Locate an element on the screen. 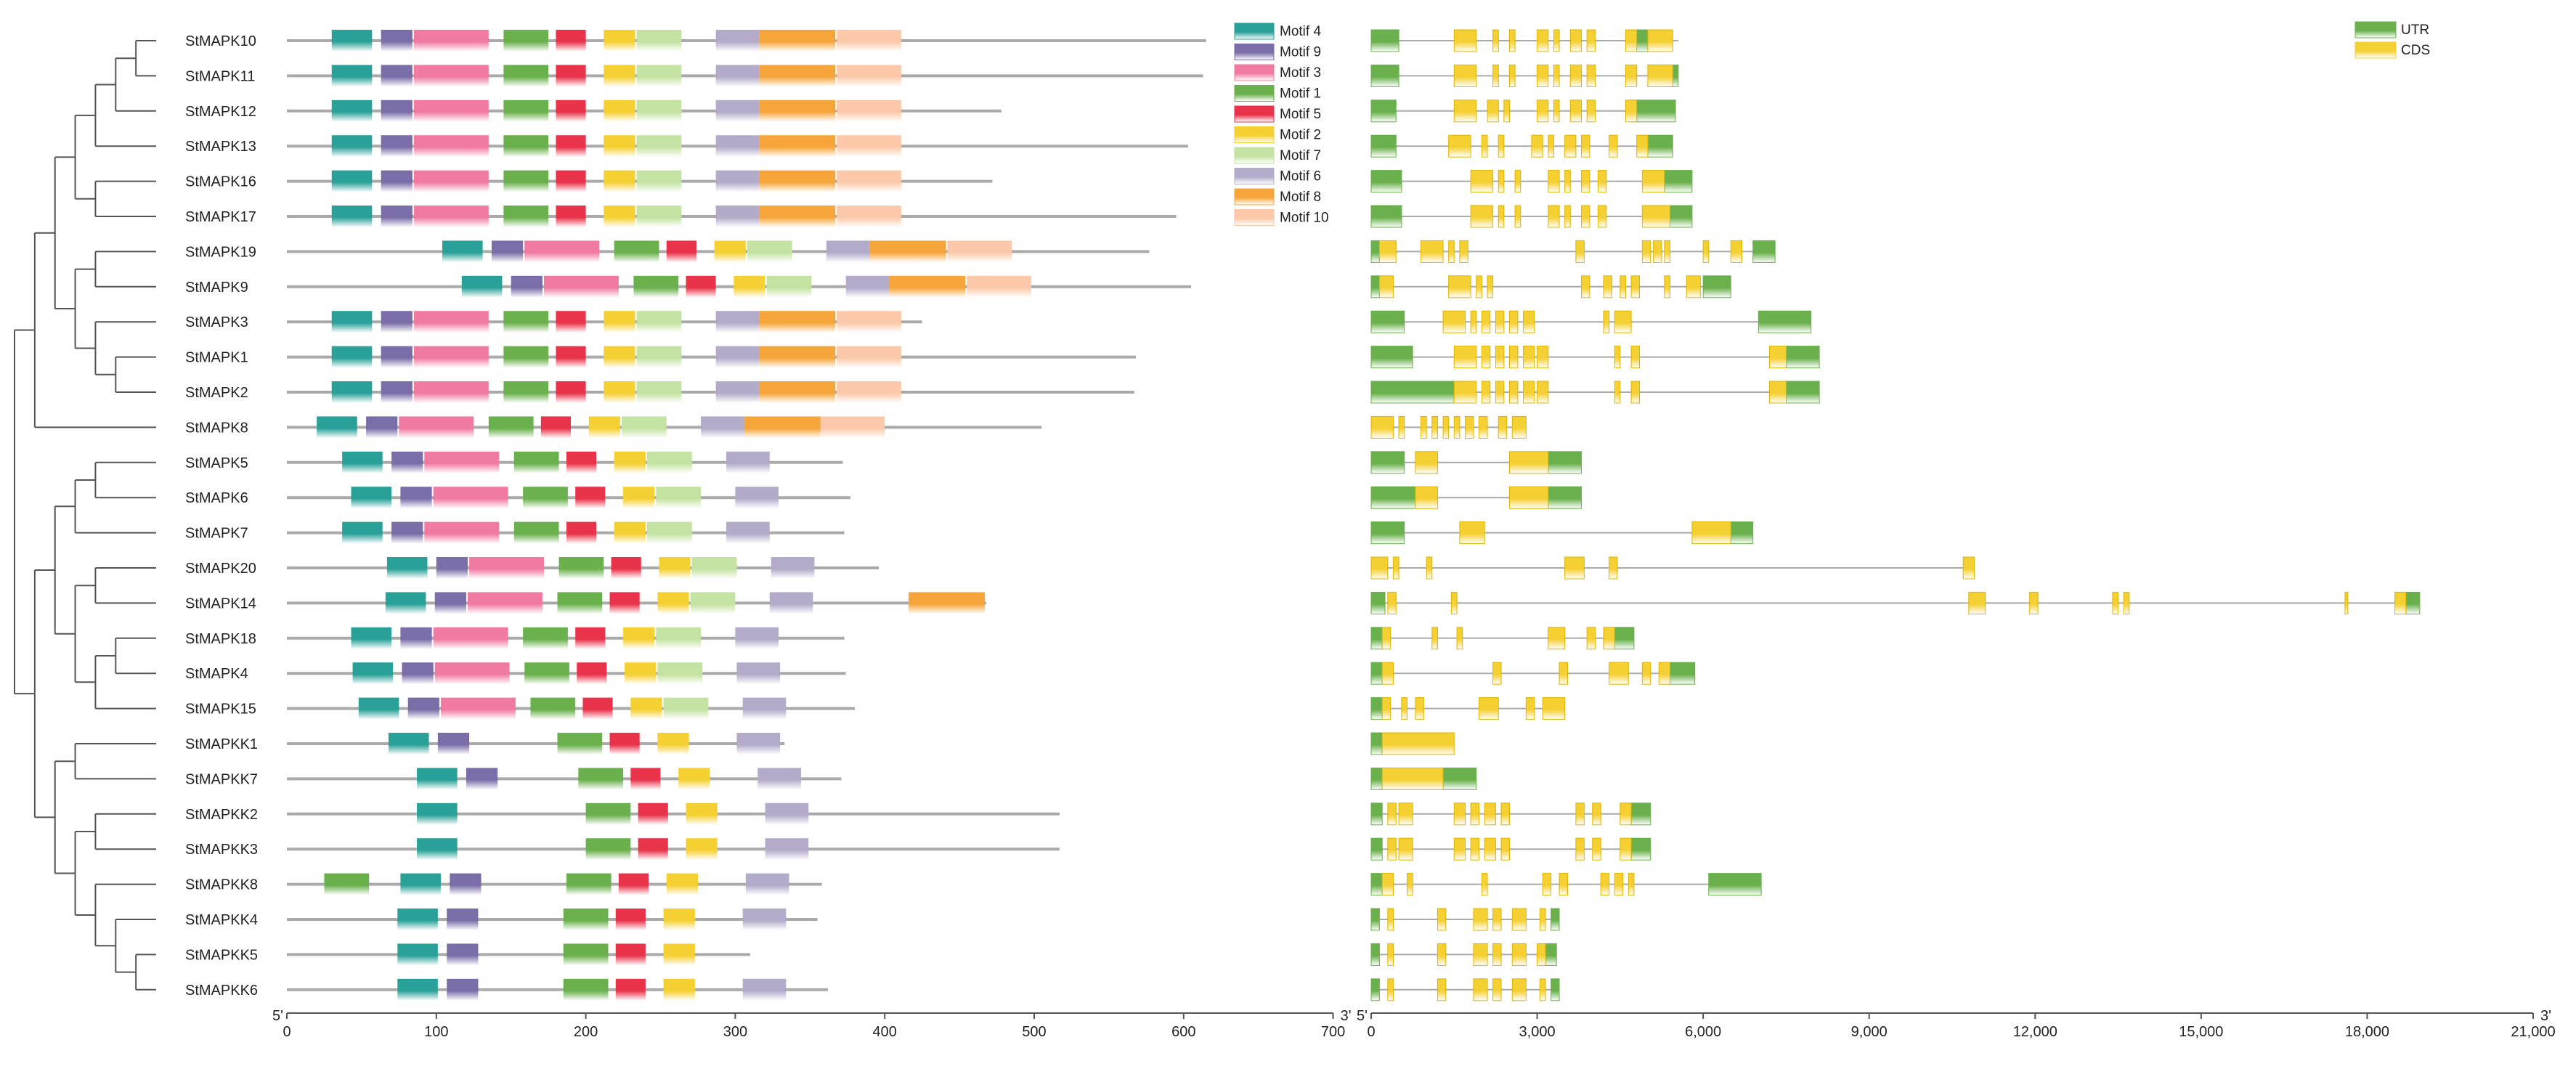 The height and width of the screenshot is (1077, 2576). gene-label: StMAPK12 is located at coordinates (221, 112).